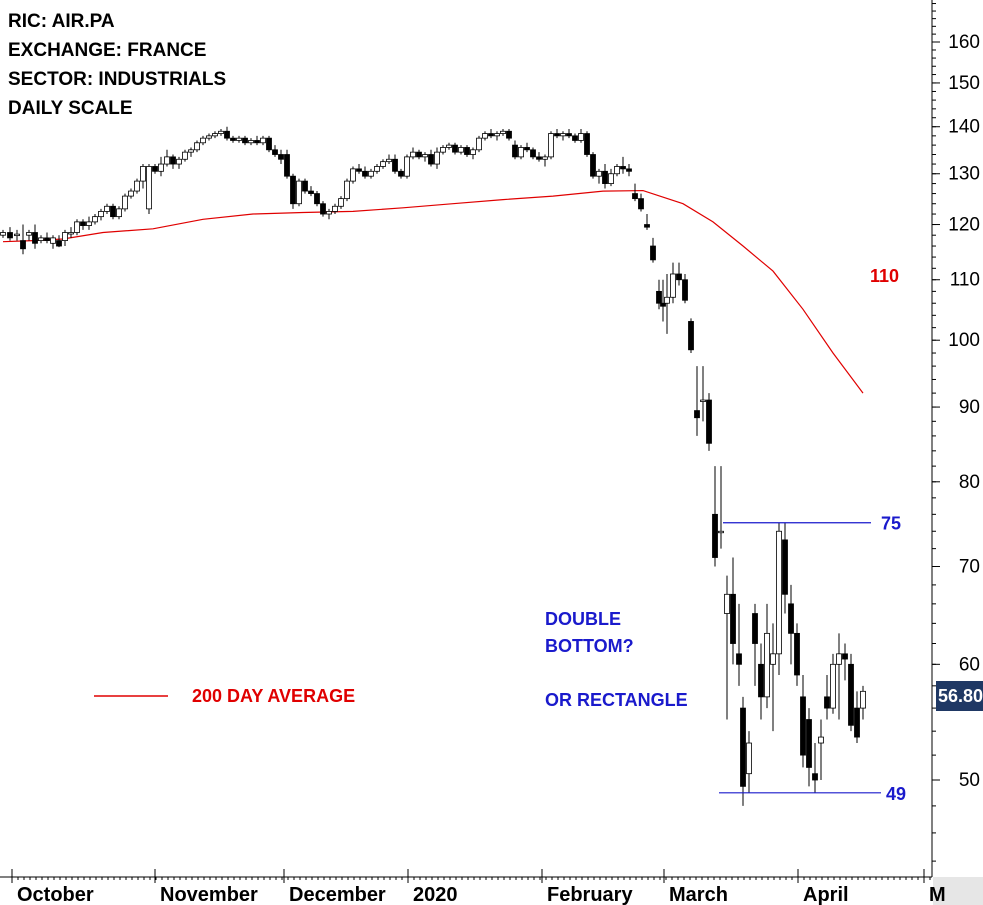  I want to click on scale-label: DAILY SCALE, so click(70, 108).